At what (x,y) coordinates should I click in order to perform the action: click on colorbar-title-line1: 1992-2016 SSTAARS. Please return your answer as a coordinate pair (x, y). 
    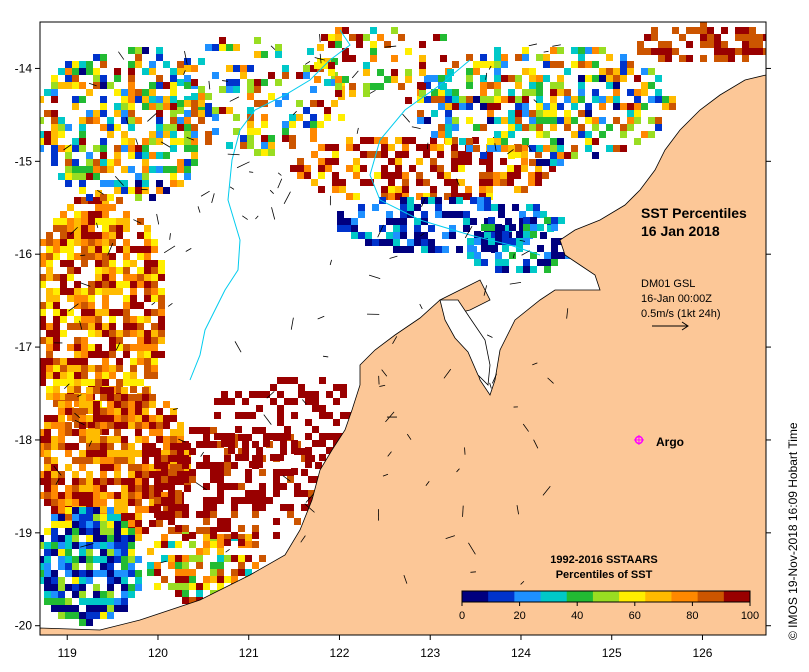
    Looking at the image, I should click on (603, 560).